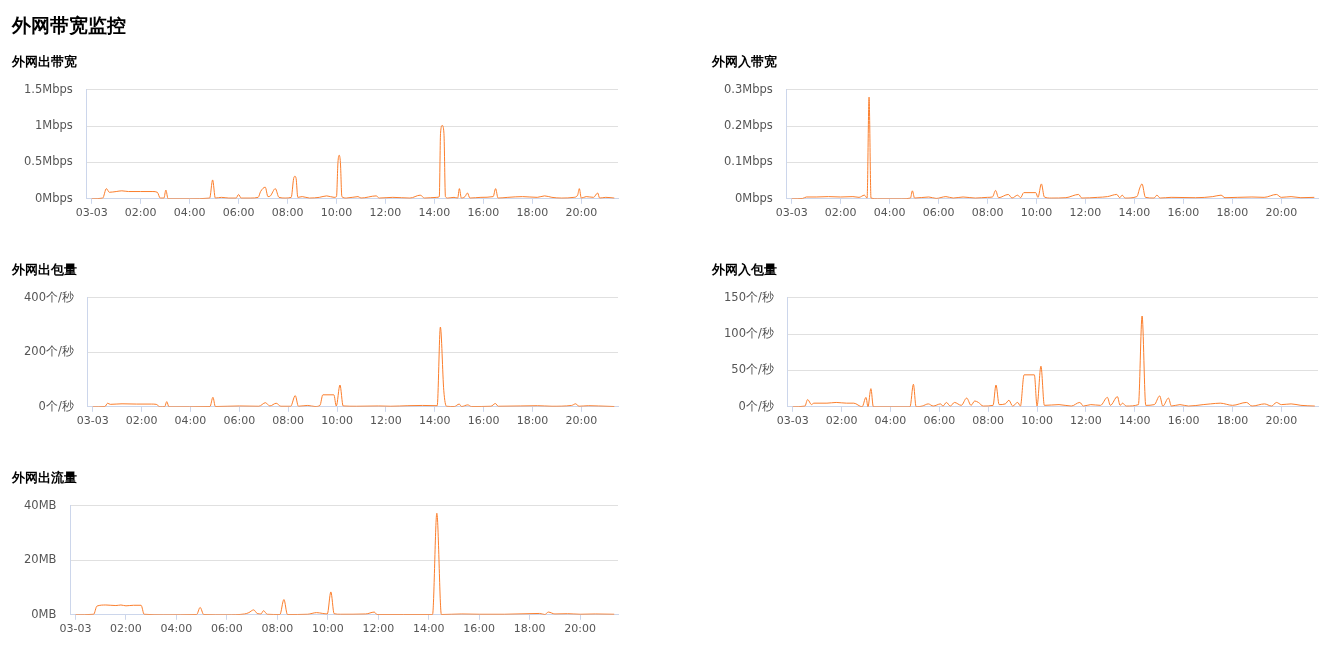 The width and height of the screenshot is (1329, 657). Describe the element at coordinates (744, 269) in the screenshot. I see `chart-title: 外网入包量` at that location.